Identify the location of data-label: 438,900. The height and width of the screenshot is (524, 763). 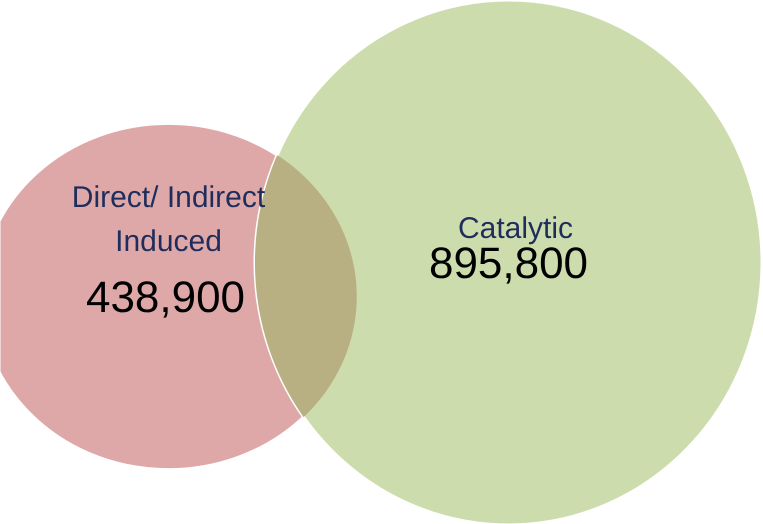
(166, 297).